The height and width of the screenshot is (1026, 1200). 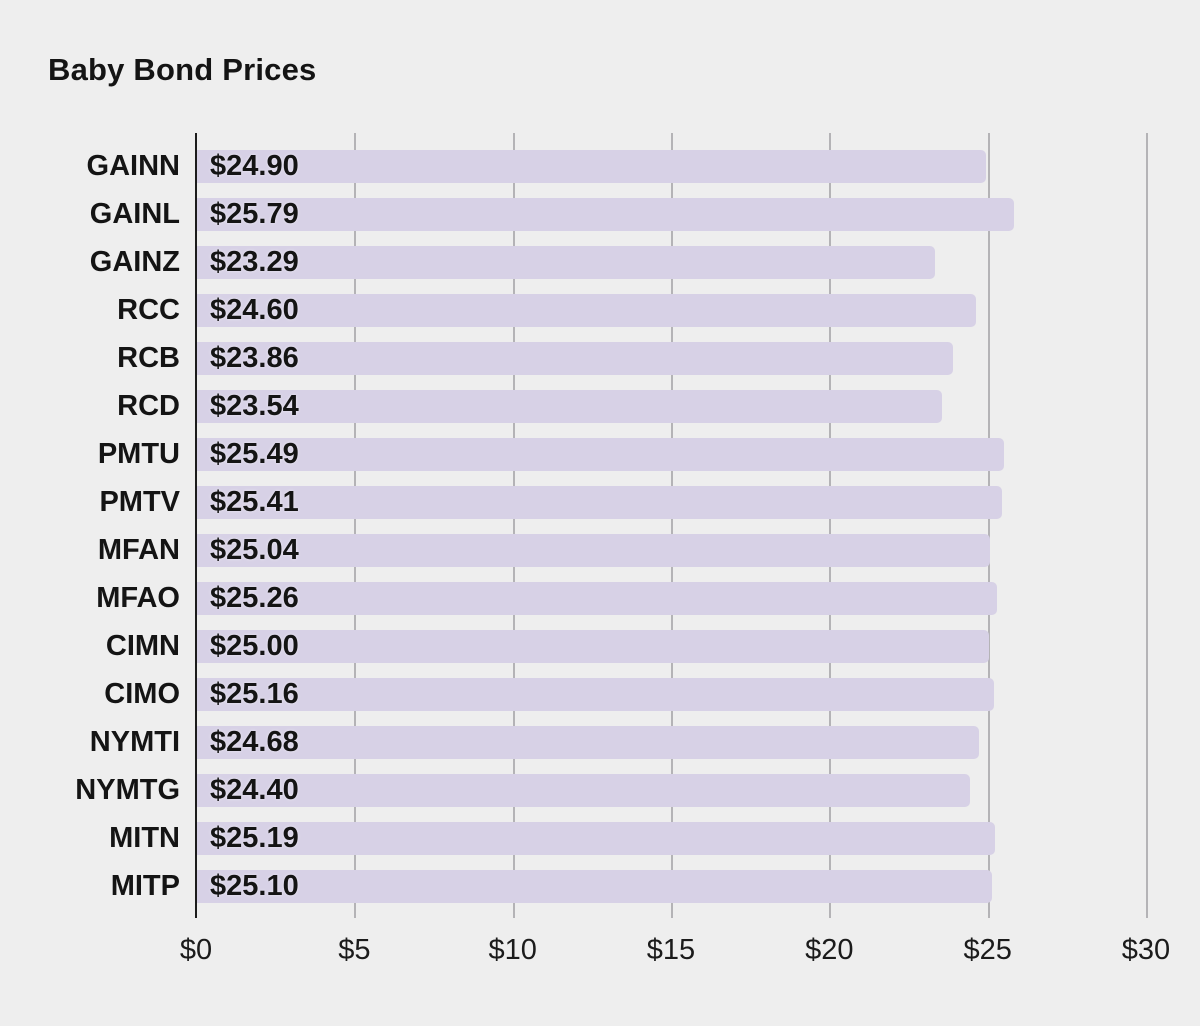 What do you see at coordinates (254, 309) in the screenshot?
I see `bar-value-label: $24.60` at bounding box center [254, 309].